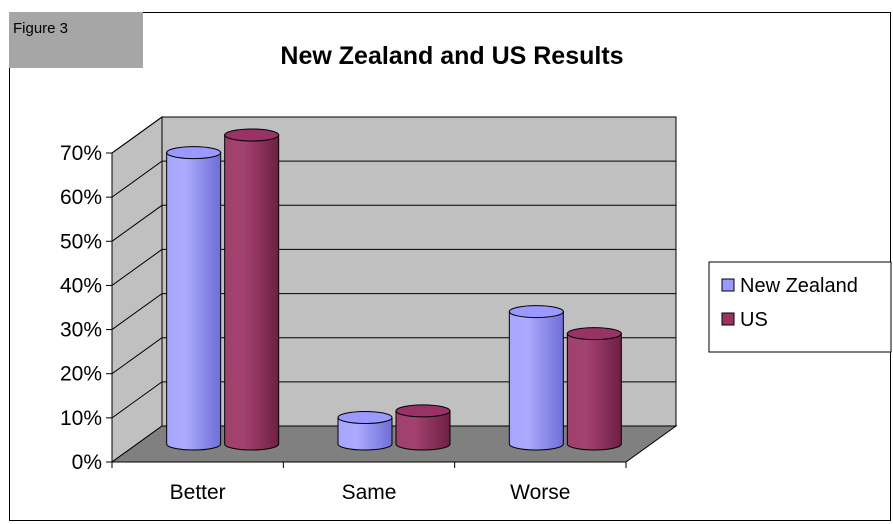 The image size is (893, 524). I want to click on bar-us-worse, so click(594, 389).